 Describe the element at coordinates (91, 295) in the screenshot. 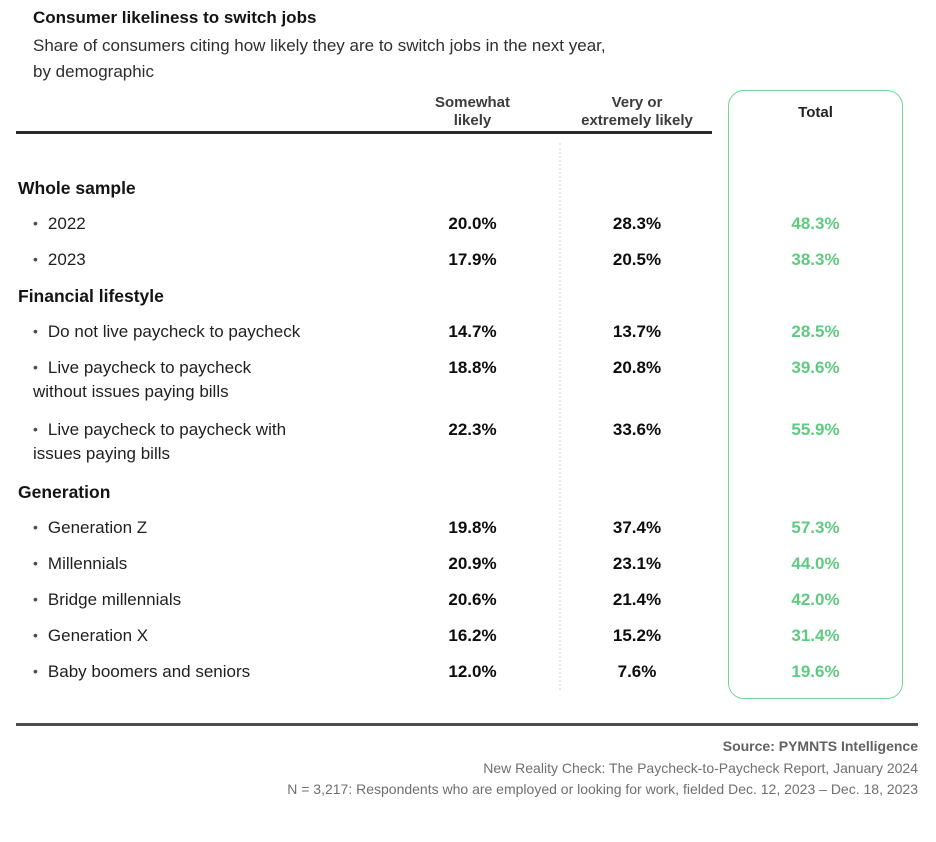

I see `section-heading-financial-lifestyle: Financial lifestyle` at that location.